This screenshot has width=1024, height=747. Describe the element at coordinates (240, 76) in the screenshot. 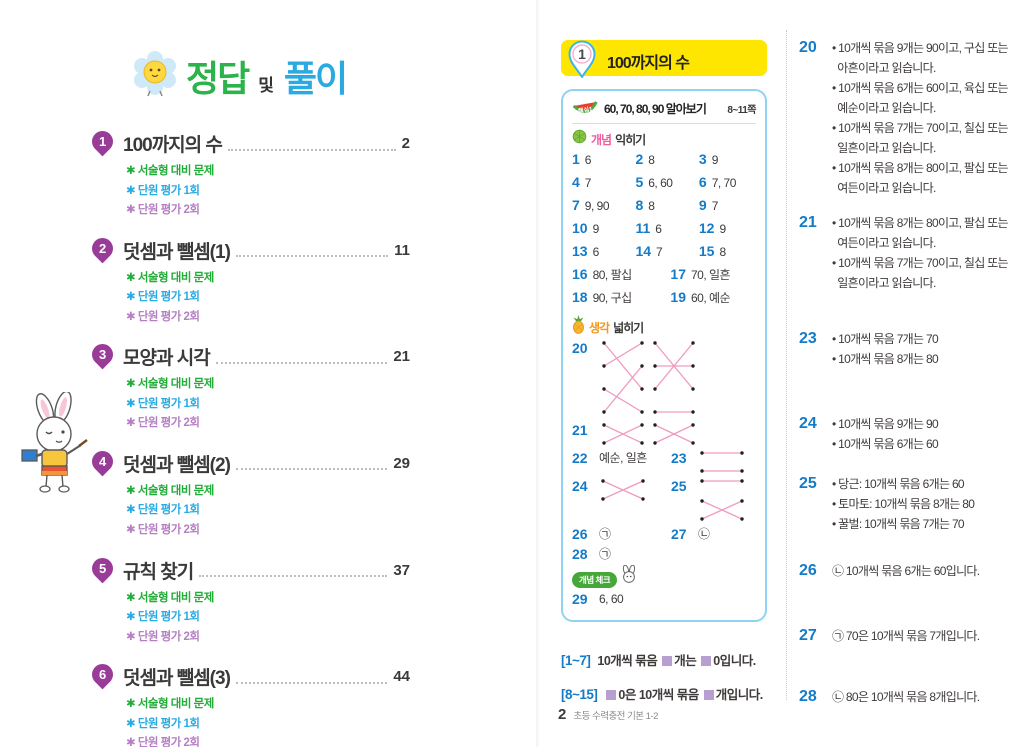

I see `answers-title: 정답 및 풀이` at that location.